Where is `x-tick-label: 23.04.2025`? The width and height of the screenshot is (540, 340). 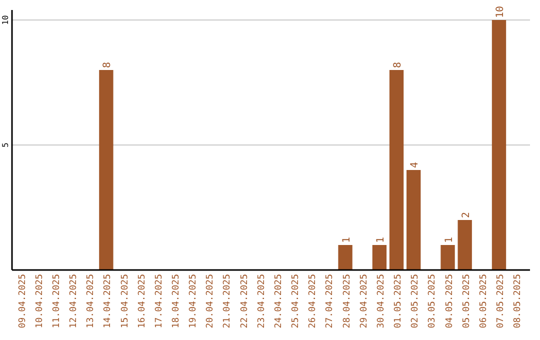
x-tick-label: 23.04.2025 is located at coordinates (261, 301).